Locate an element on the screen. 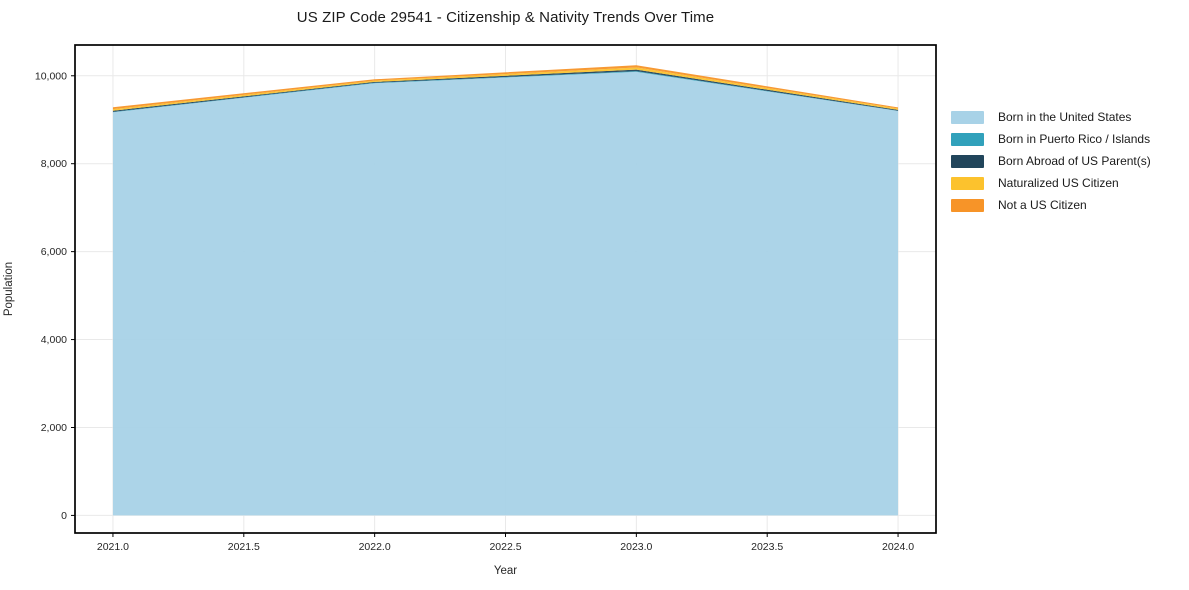  x-tick-label: 2021.0 is located at coordinates (113, 547).